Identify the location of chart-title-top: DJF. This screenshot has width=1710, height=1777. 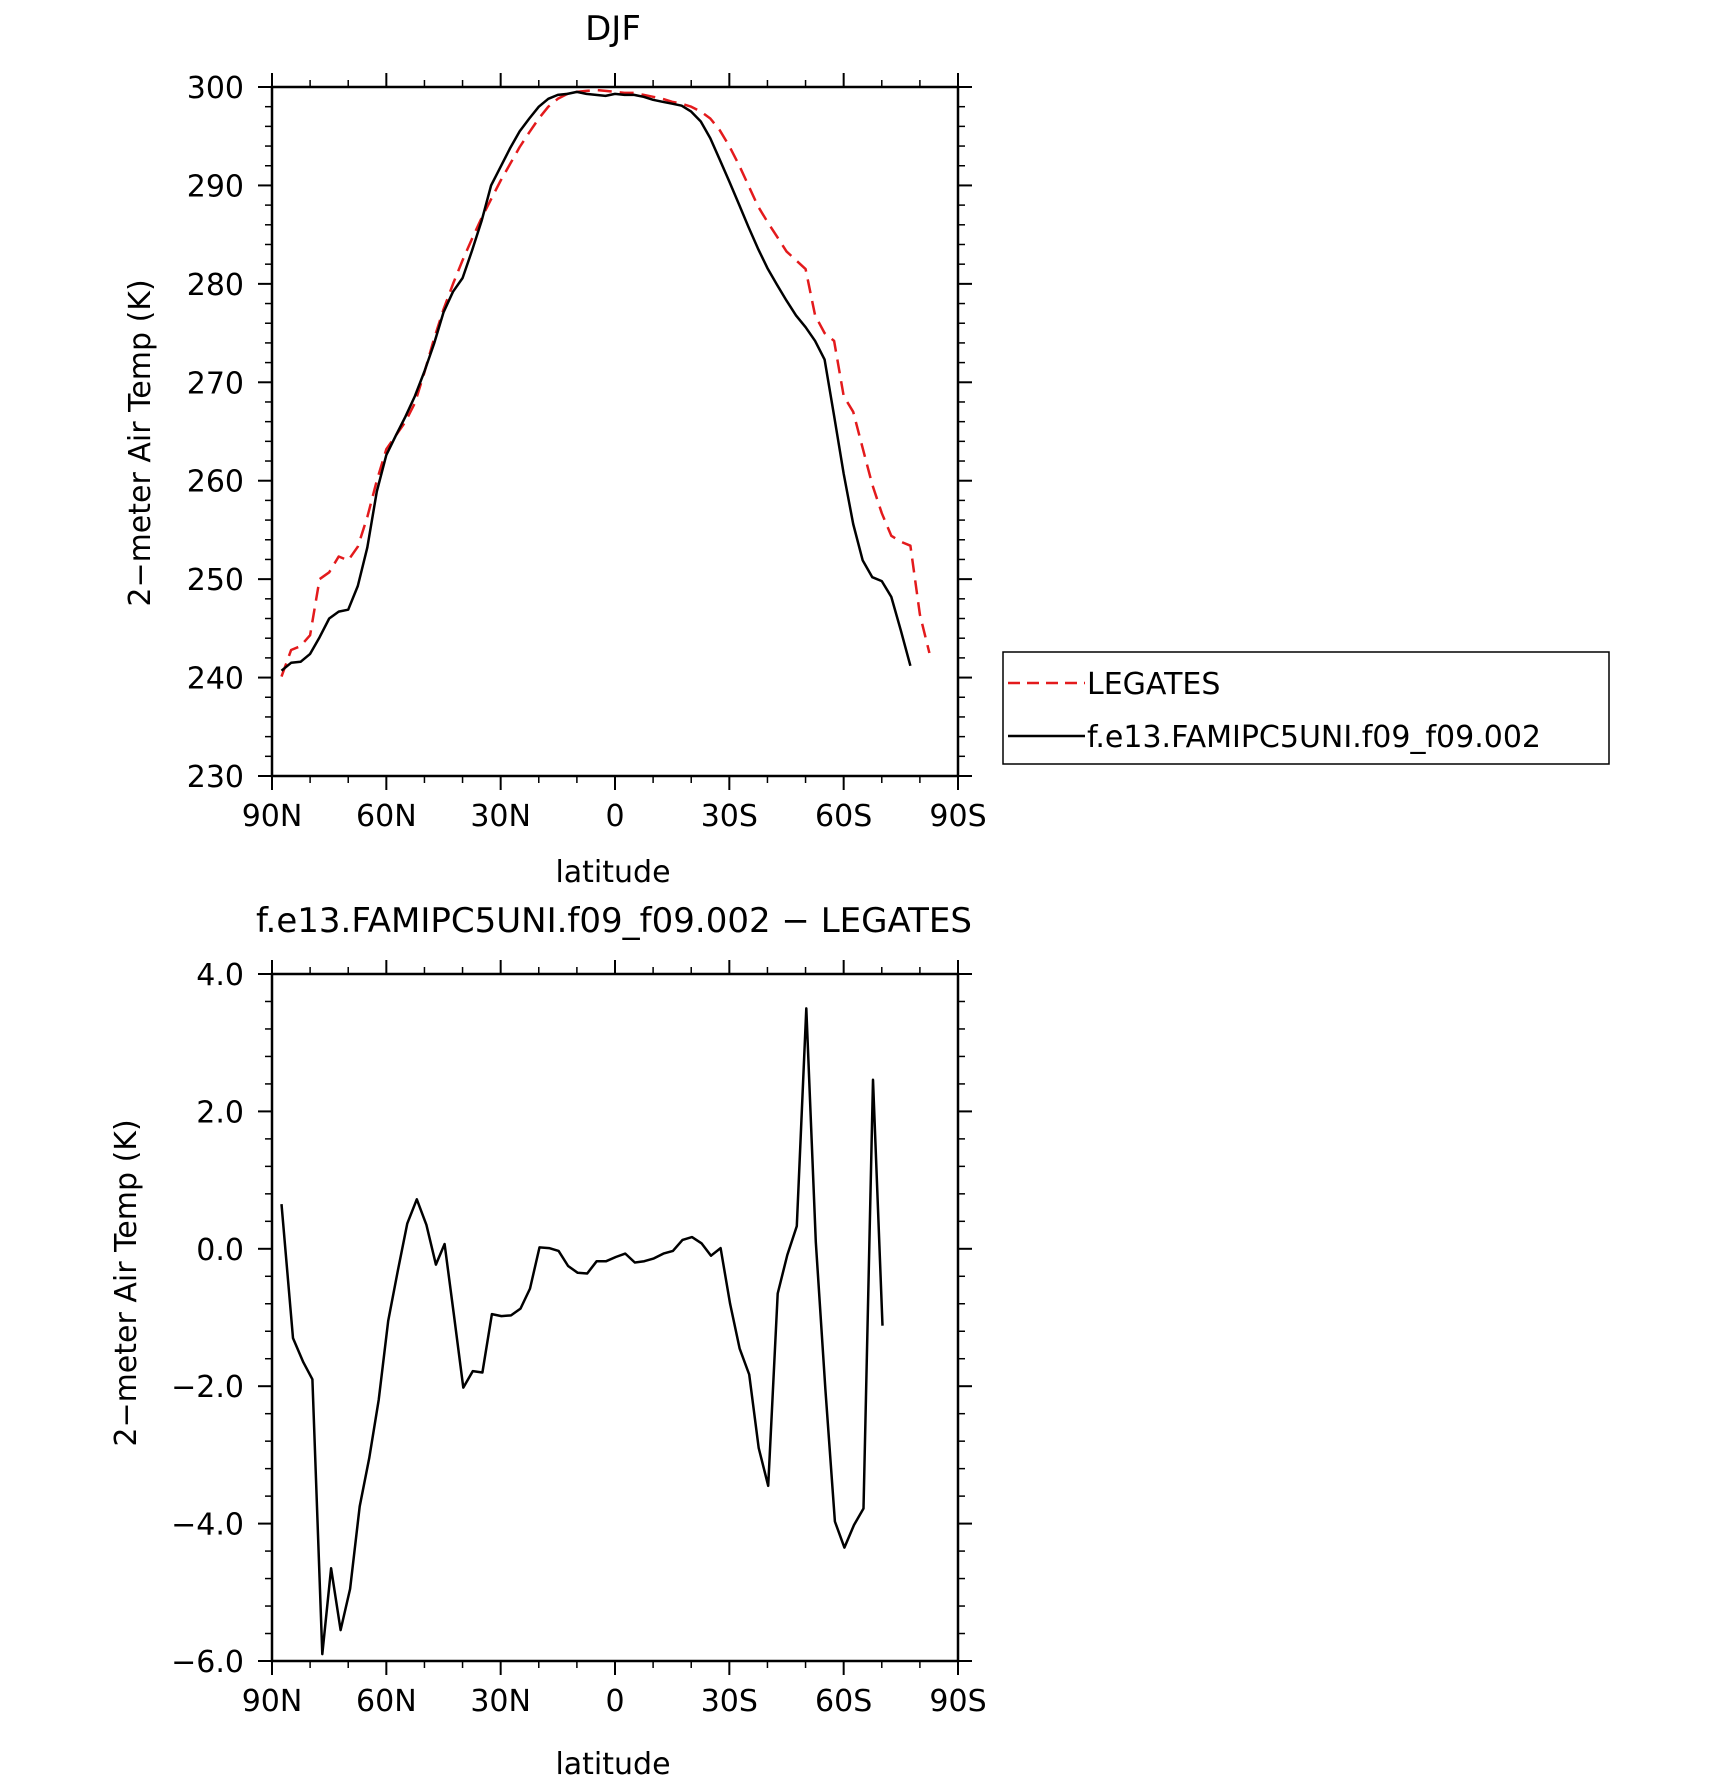
(613, 29).